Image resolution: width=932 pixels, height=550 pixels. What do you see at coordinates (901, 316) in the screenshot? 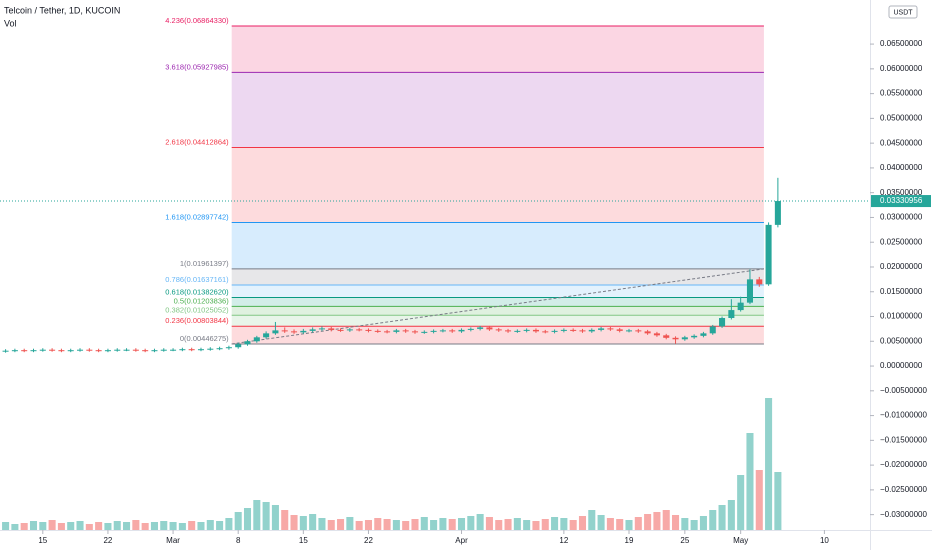
I see `y-tick-label: 0.01000000` at bounding box center [901, 316].